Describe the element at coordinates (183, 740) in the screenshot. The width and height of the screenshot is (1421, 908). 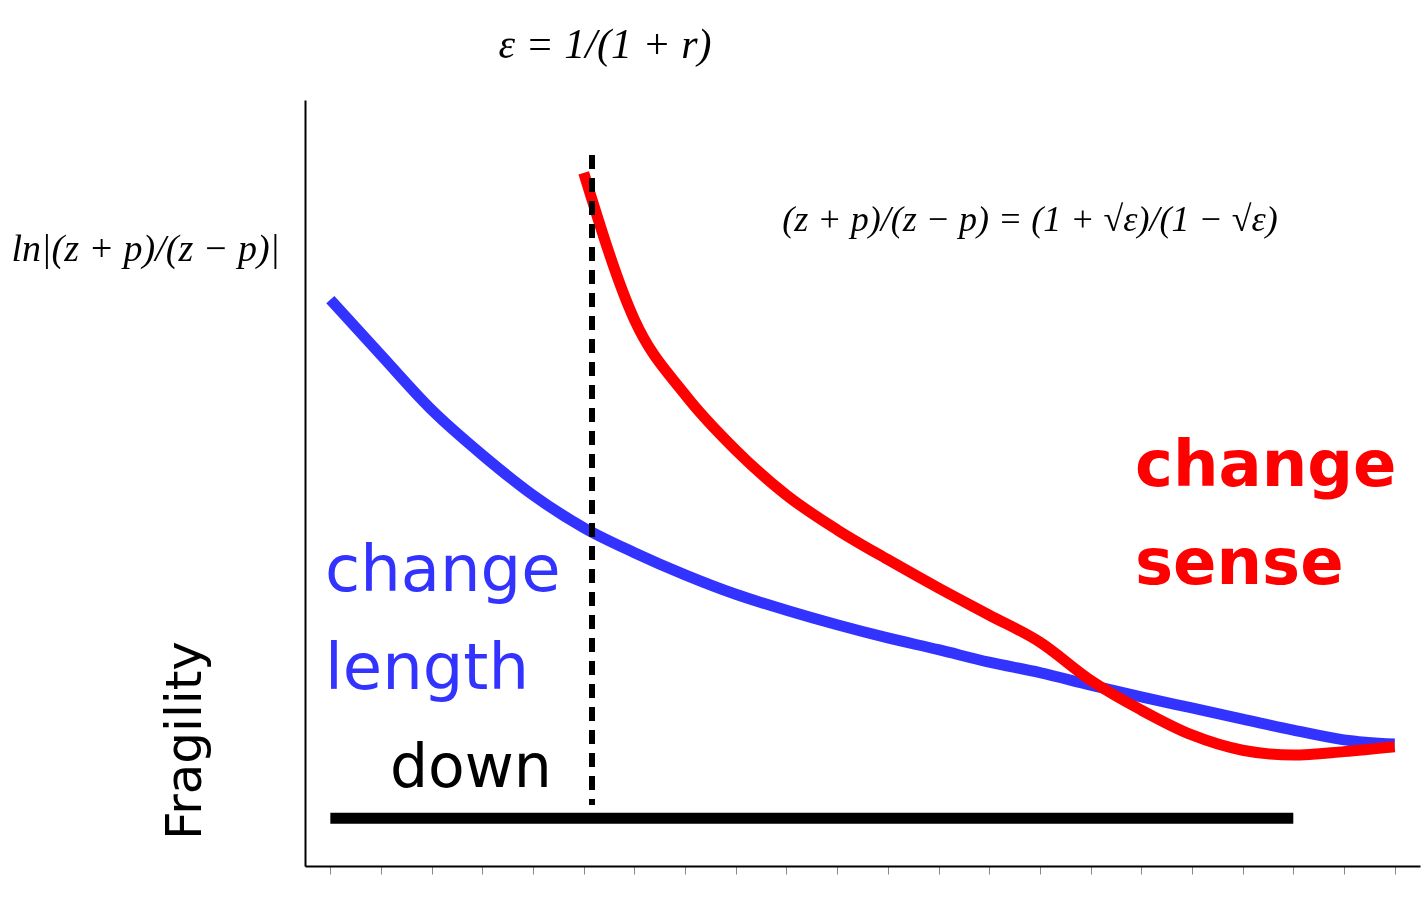
I see `y-axis-title: Fragility` at that location.